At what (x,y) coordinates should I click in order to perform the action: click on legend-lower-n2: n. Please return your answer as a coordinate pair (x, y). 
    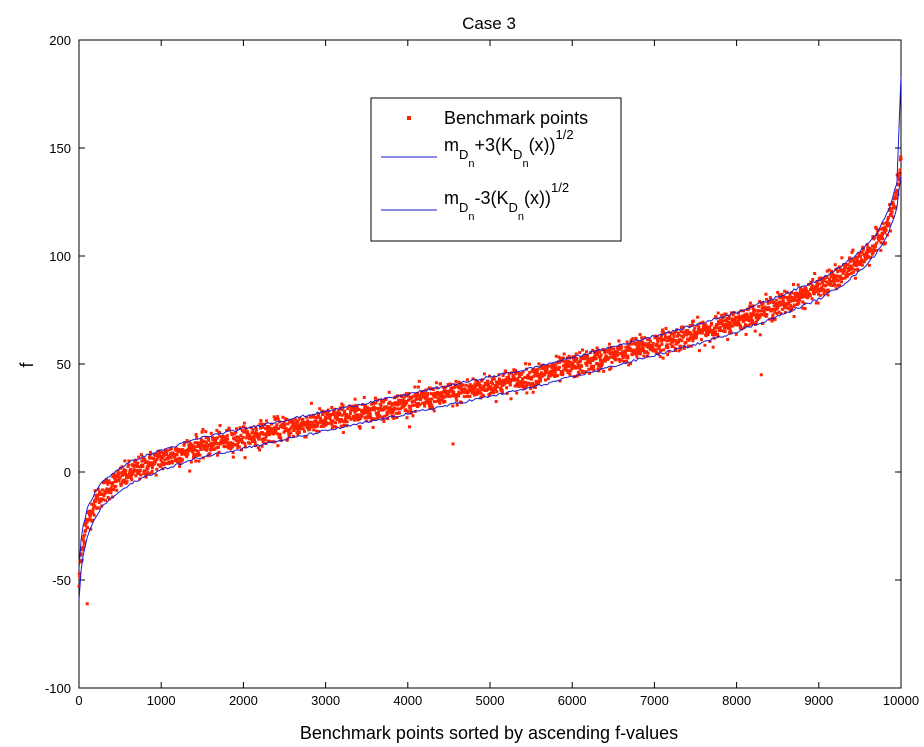
    Looking at the image, I should click on (521, 217).